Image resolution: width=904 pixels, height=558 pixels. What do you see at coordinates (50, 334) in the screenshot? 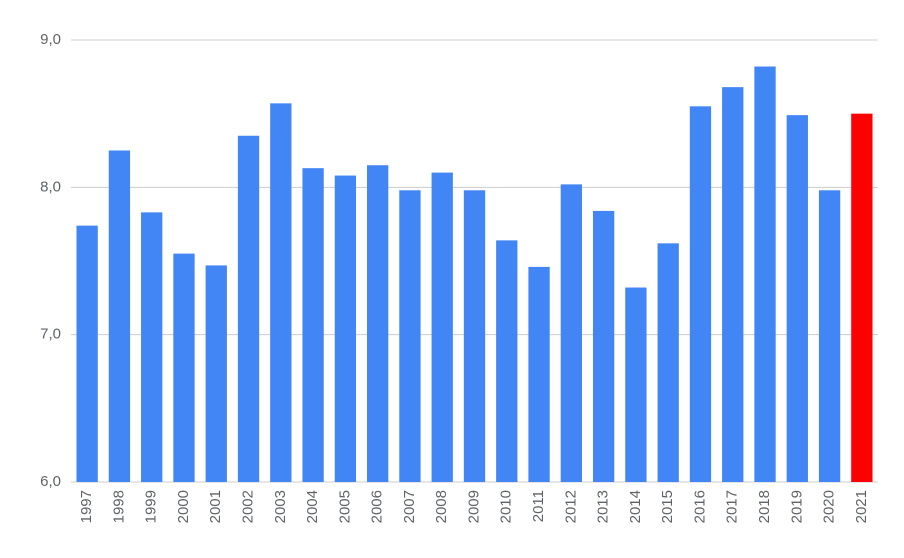
I see `y-tick-label: 7,0` at bounding box center [50, 334].